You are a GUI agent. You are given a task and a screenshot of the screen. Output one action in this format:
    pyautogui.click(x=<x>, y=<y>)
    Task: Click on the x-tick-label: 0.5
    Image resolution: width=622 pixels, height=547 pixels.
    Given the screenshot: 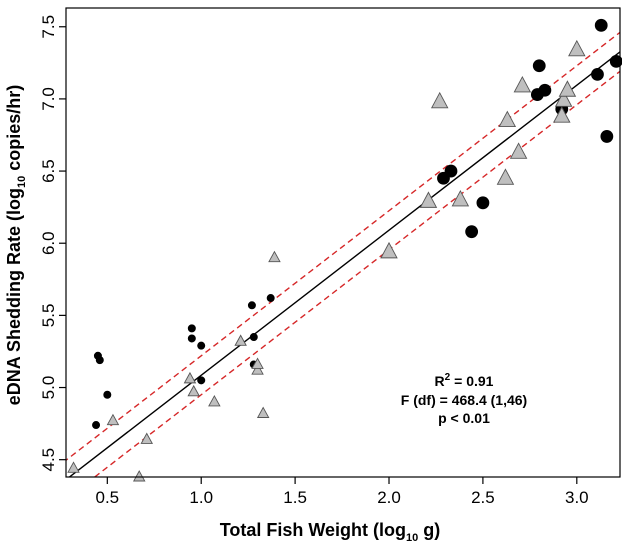 What is the action you would take?
    pyautogui.click(x=107, y=497)
    